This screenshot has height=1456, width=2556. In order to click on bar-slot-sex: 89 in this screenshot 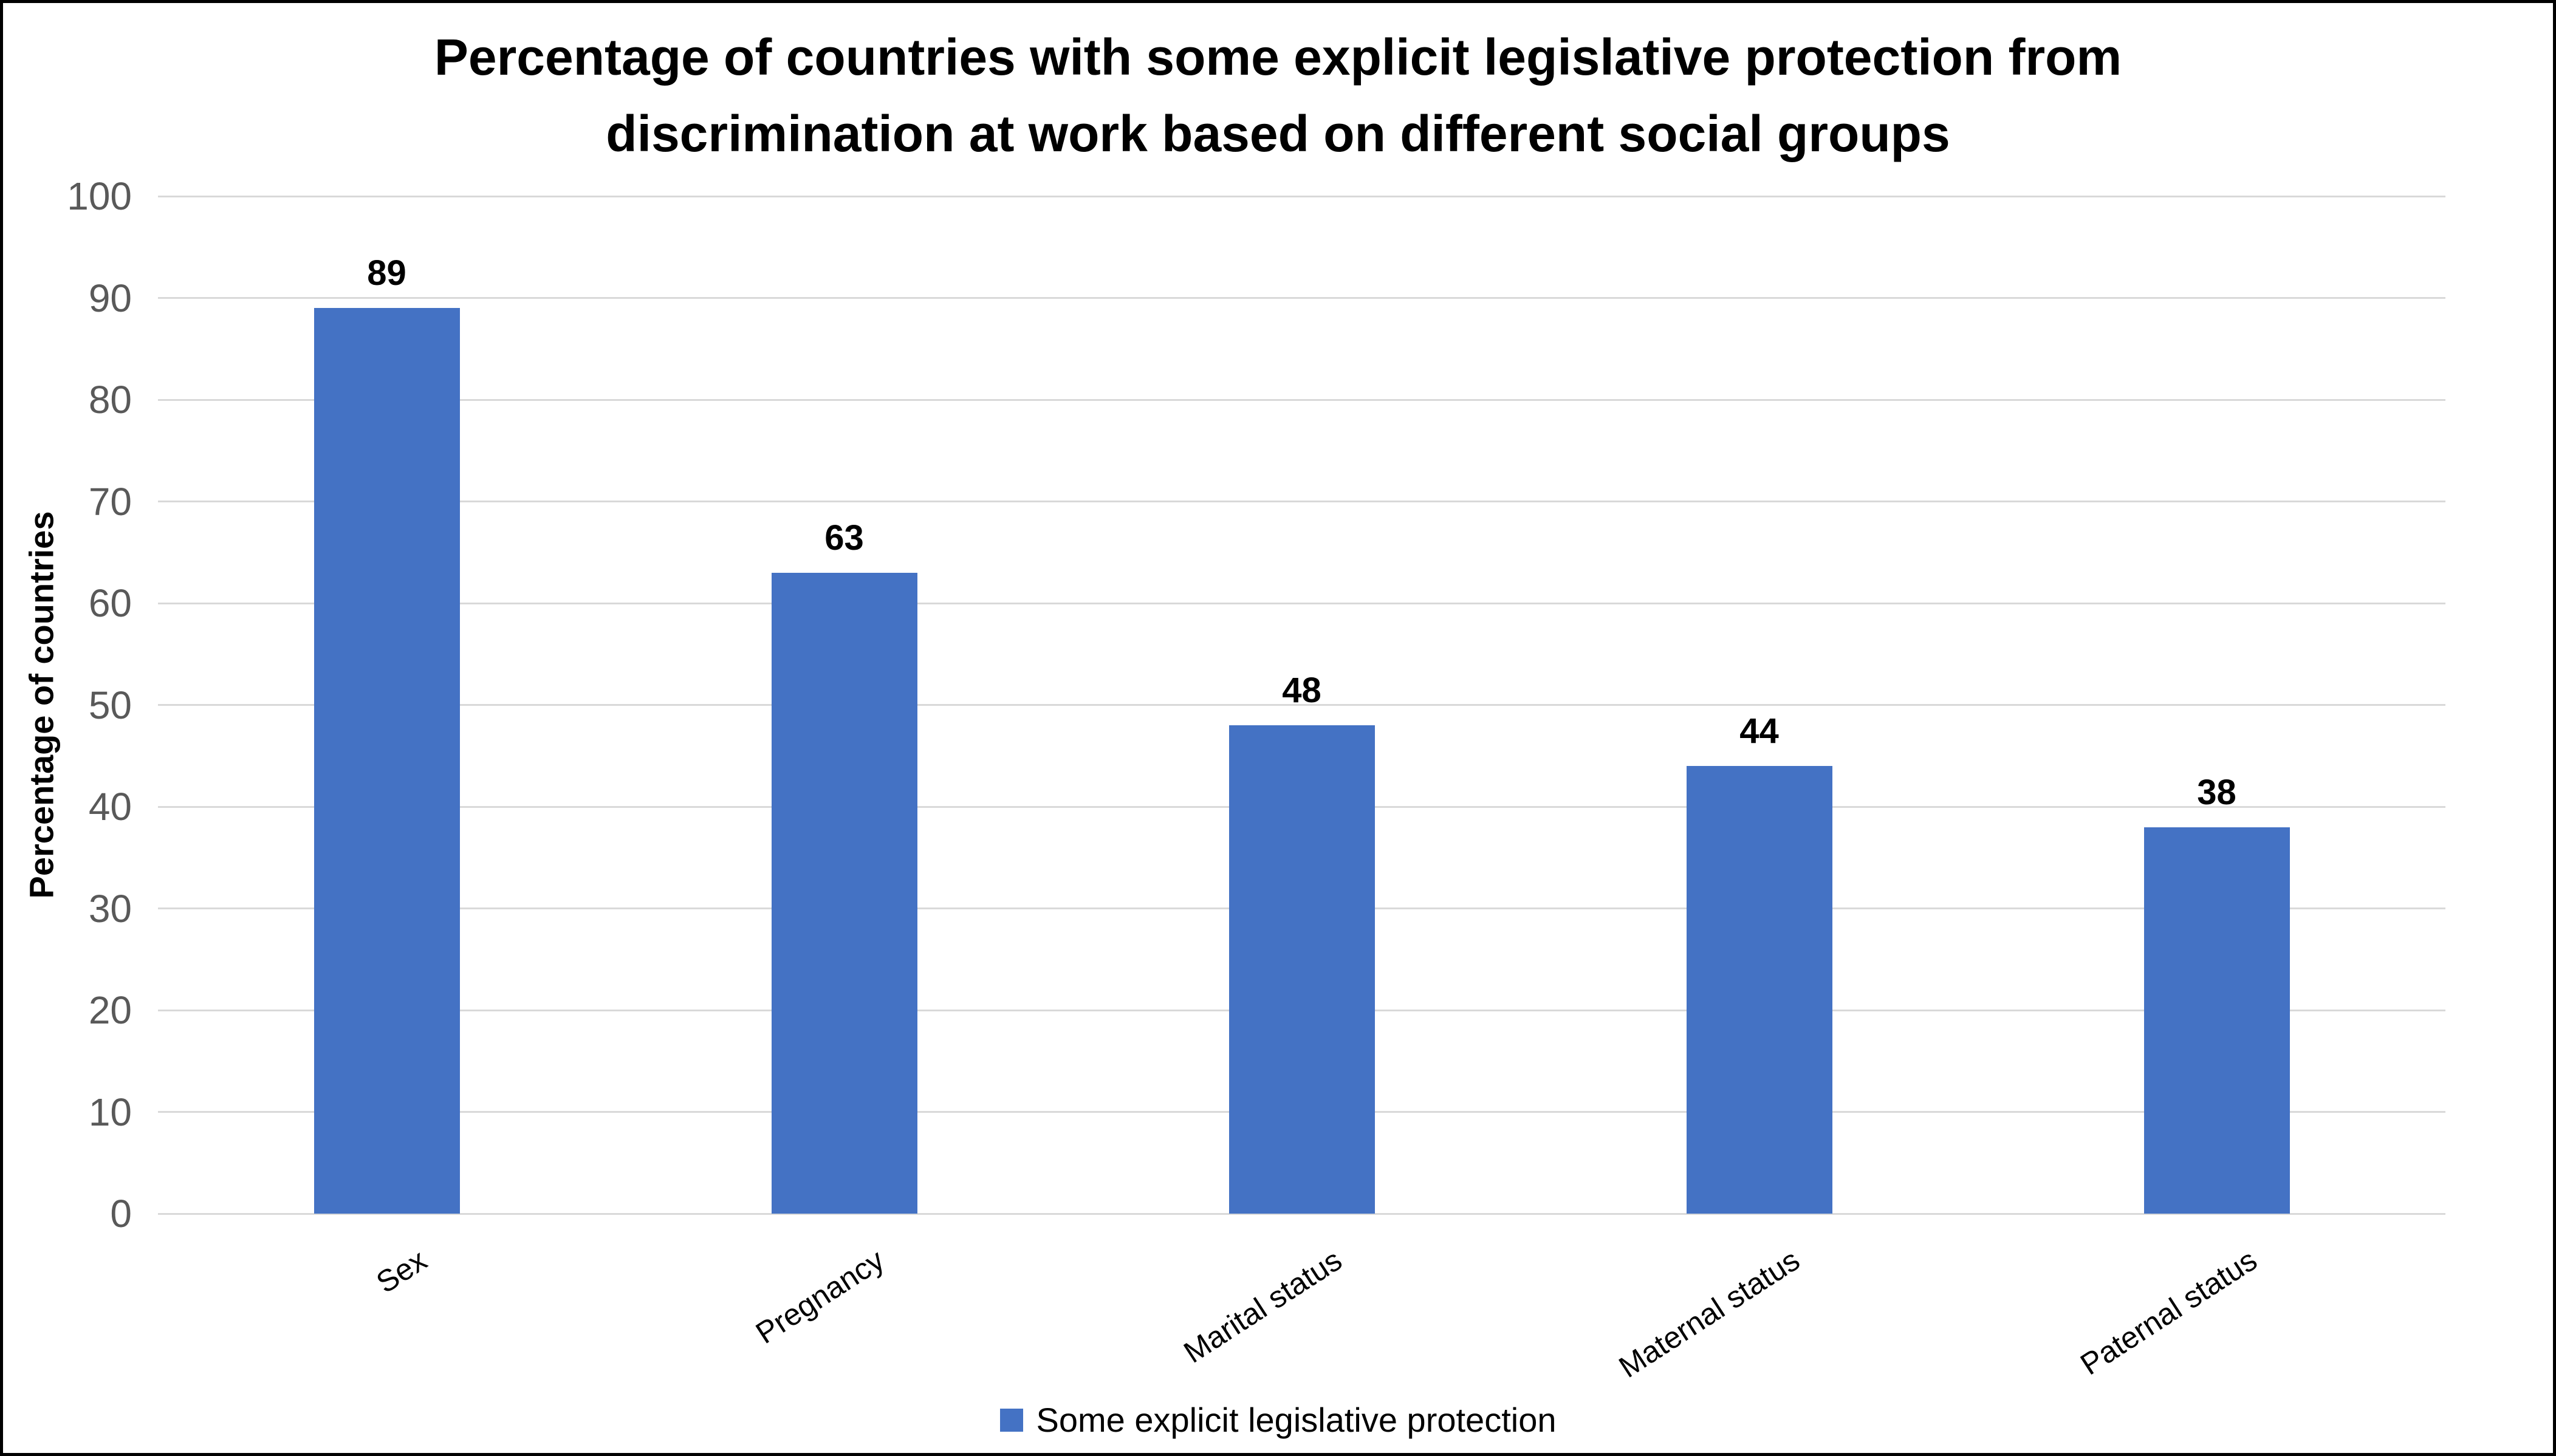, I will do `click(386, 705)`.